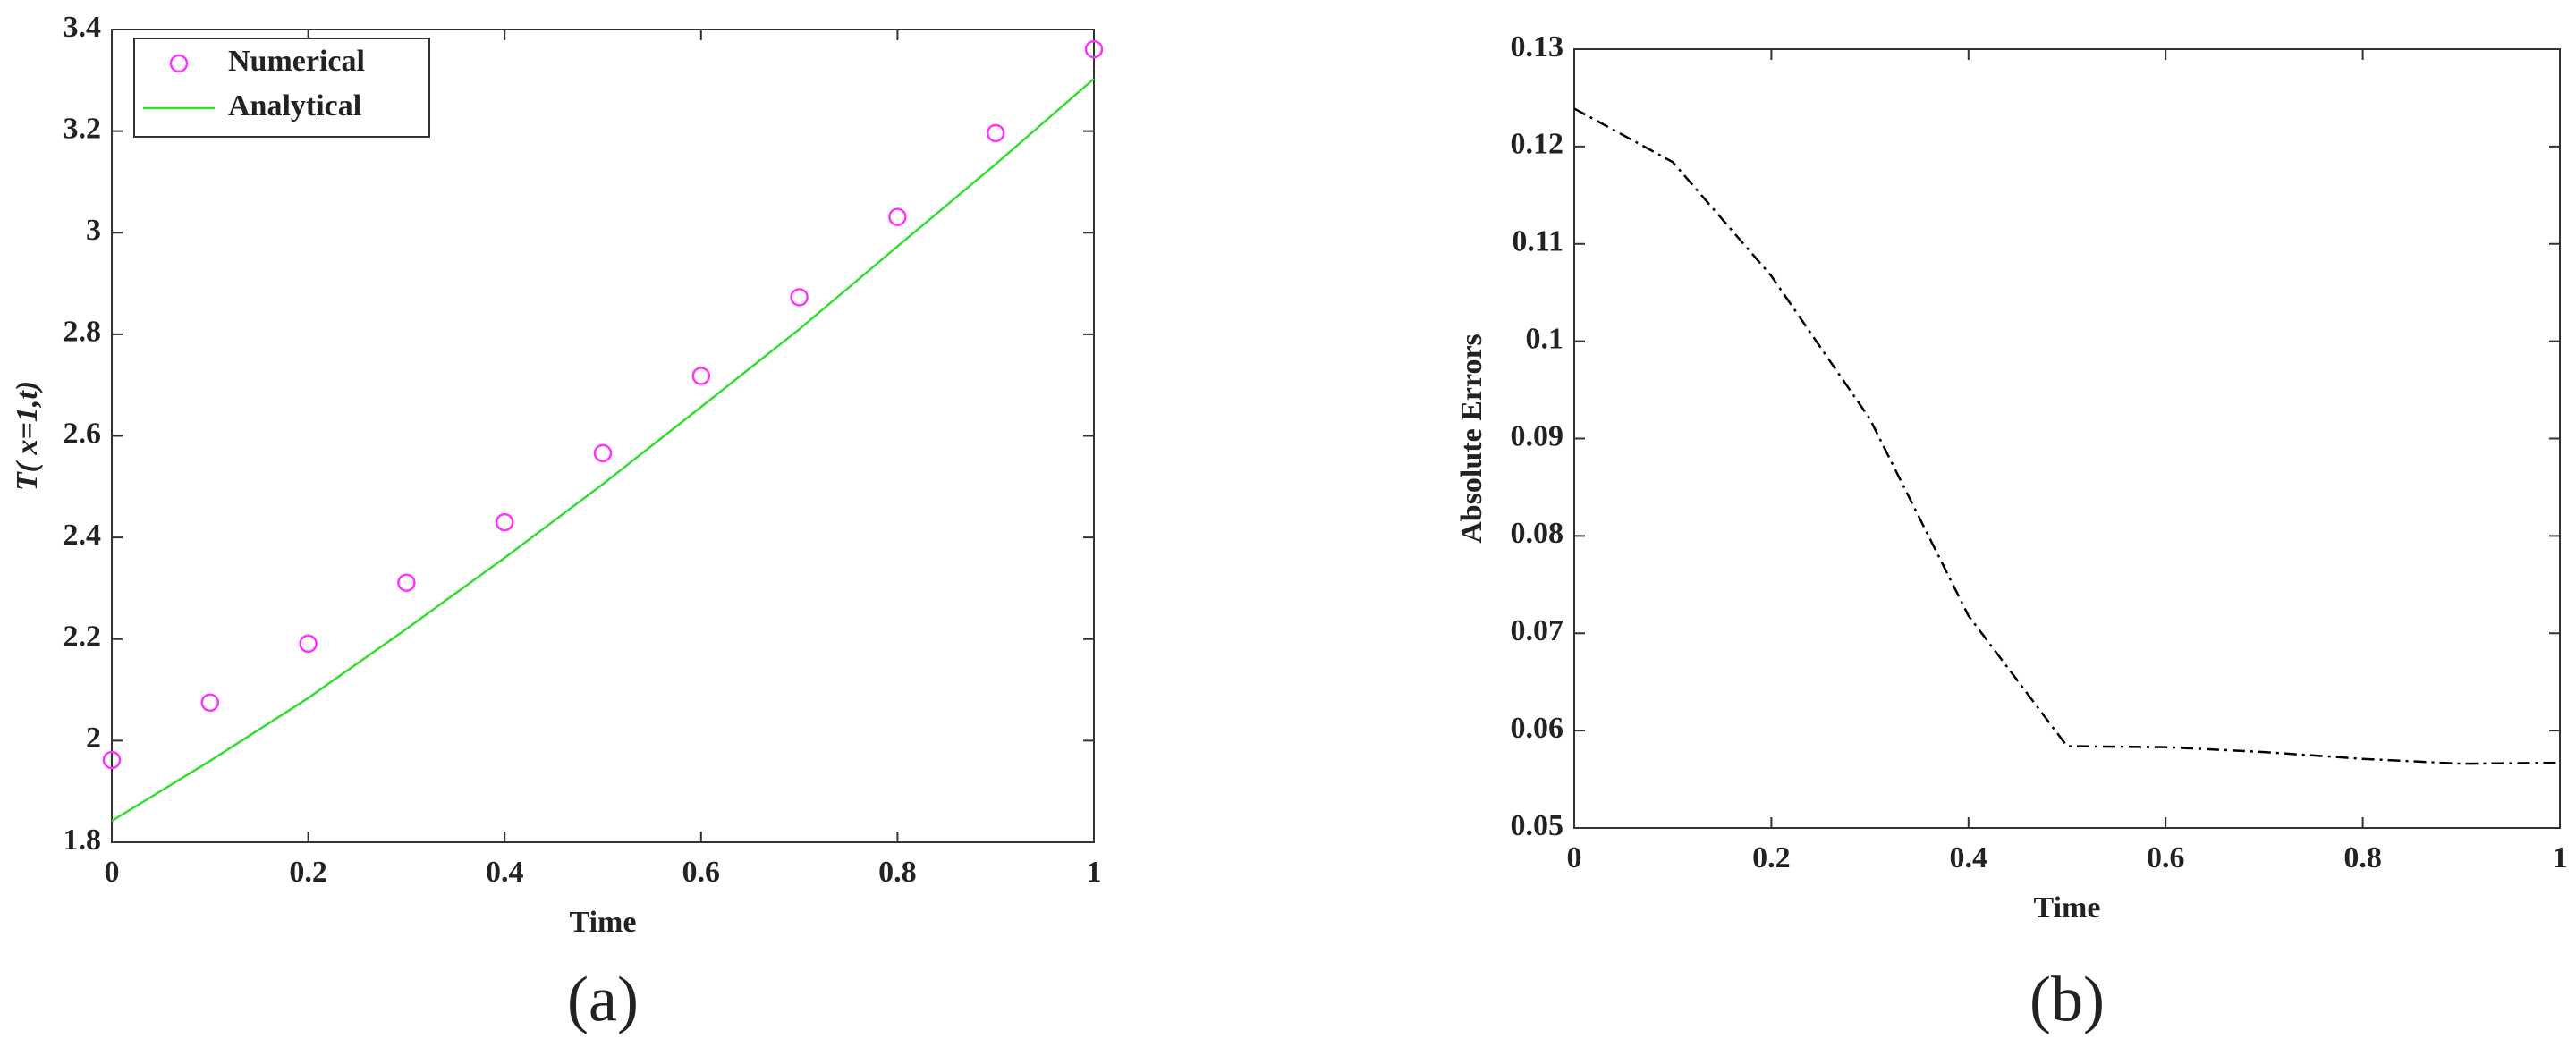 This screenshot has height=1064, width=2576. Describe the element at coordinates (83, 535) in the screenshot. I see `y-tick-label: 2.4` at that location.